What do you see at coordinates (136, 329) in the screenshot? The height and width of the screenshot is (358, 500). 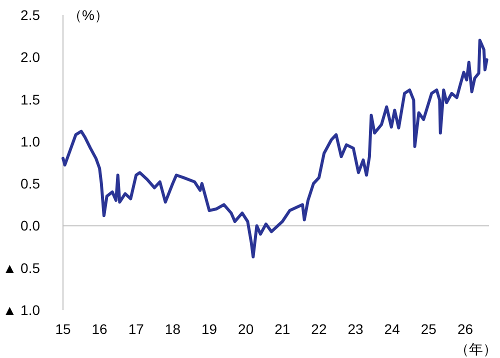 I see `xtick: 17` at bounding box center [136, 329].